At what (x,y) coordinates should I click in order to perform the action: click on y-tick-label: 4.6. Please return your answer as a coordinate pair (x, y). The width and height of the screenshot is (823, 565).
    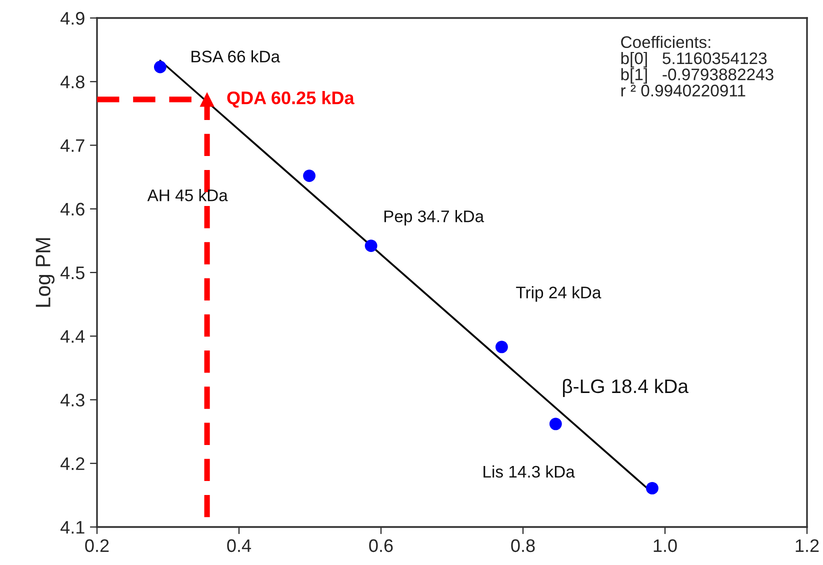
    Looking at the image, I should click on (72, 209).